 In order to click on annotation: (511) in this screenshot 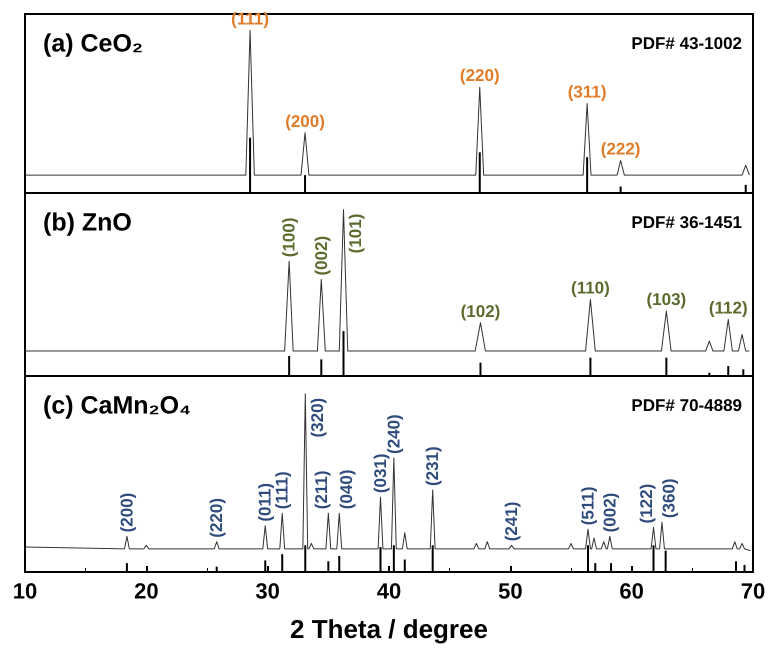, I will do `click(588, 506)`.